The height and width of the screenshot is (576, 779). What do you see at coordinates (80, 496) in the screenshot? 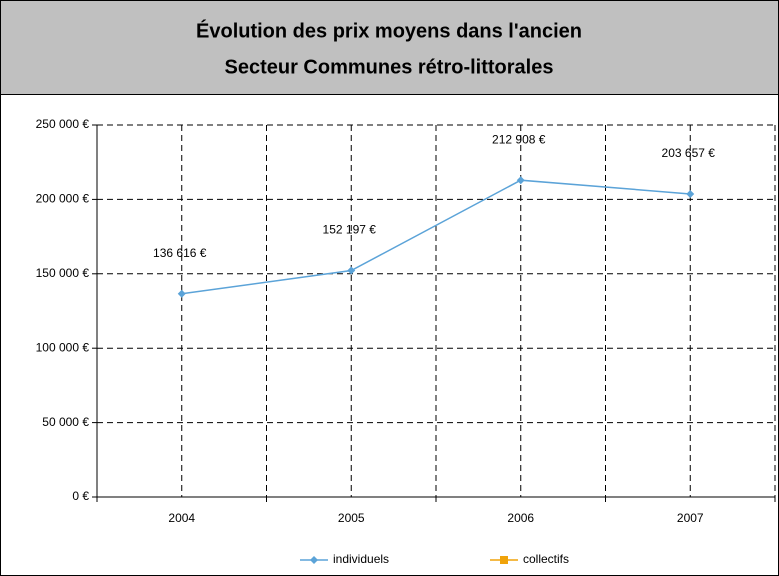
I see `y-tick-label: 0 €` at bounding box center [80, 496].